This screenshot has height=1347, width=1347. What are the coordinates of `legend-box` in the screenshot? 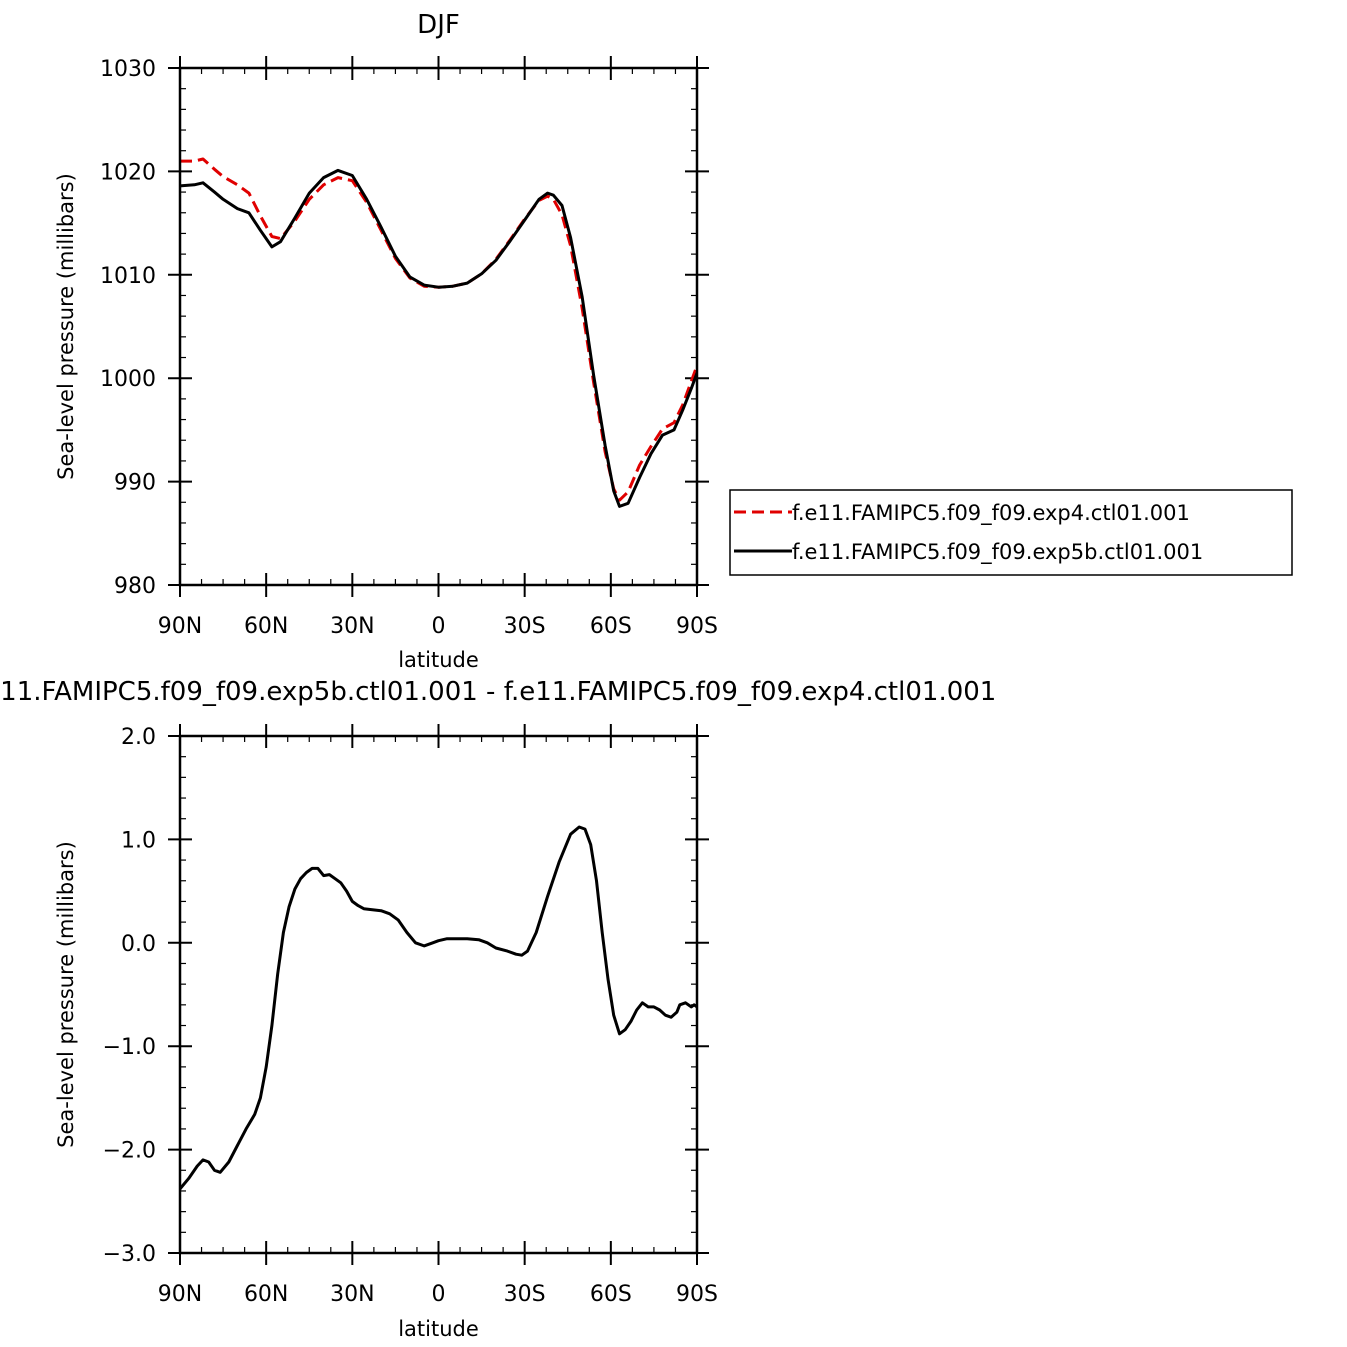 It's located at (1011, 532).